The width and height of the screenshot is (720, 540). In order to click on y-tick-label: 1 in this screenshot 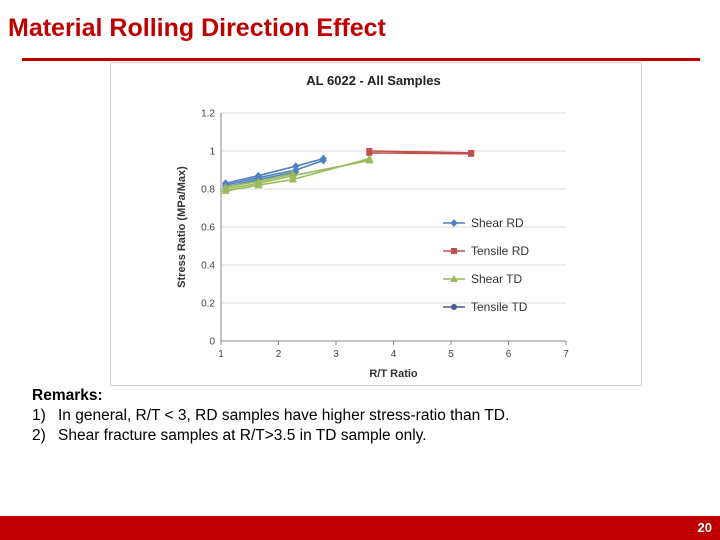, I will do `click(212, 152)`.